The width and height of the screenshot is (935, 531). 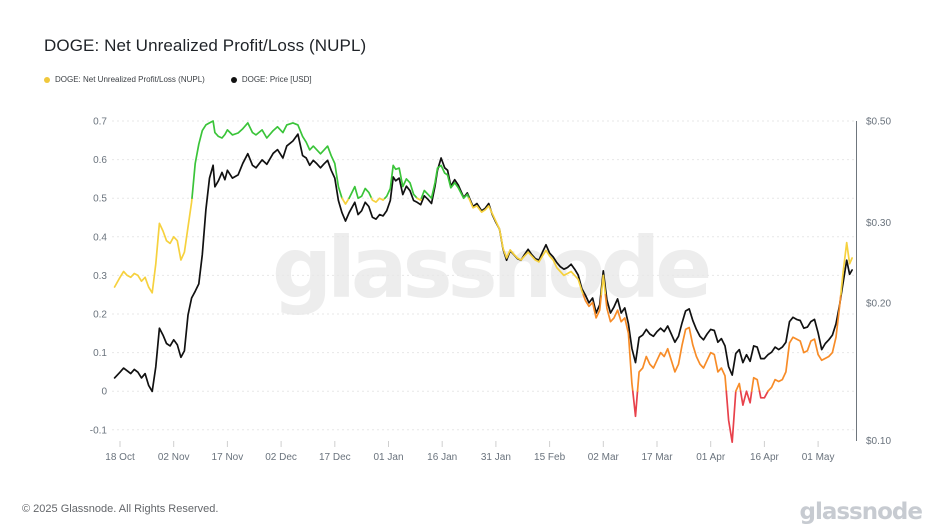 What do you see at coordinates (878, 122) in the screenshot?
I see `y-right-tick-label: $0.50` at bounding box center [878, 122].